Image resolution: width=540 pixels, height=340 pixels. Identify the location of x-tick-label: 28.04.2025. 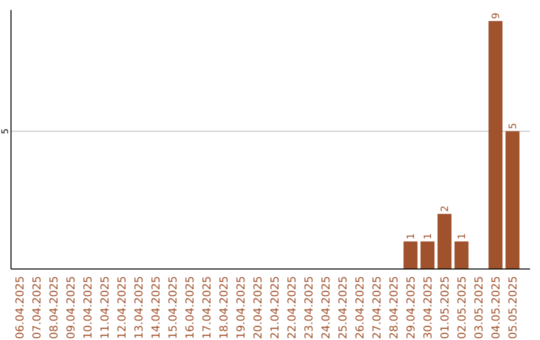
(394, 307).